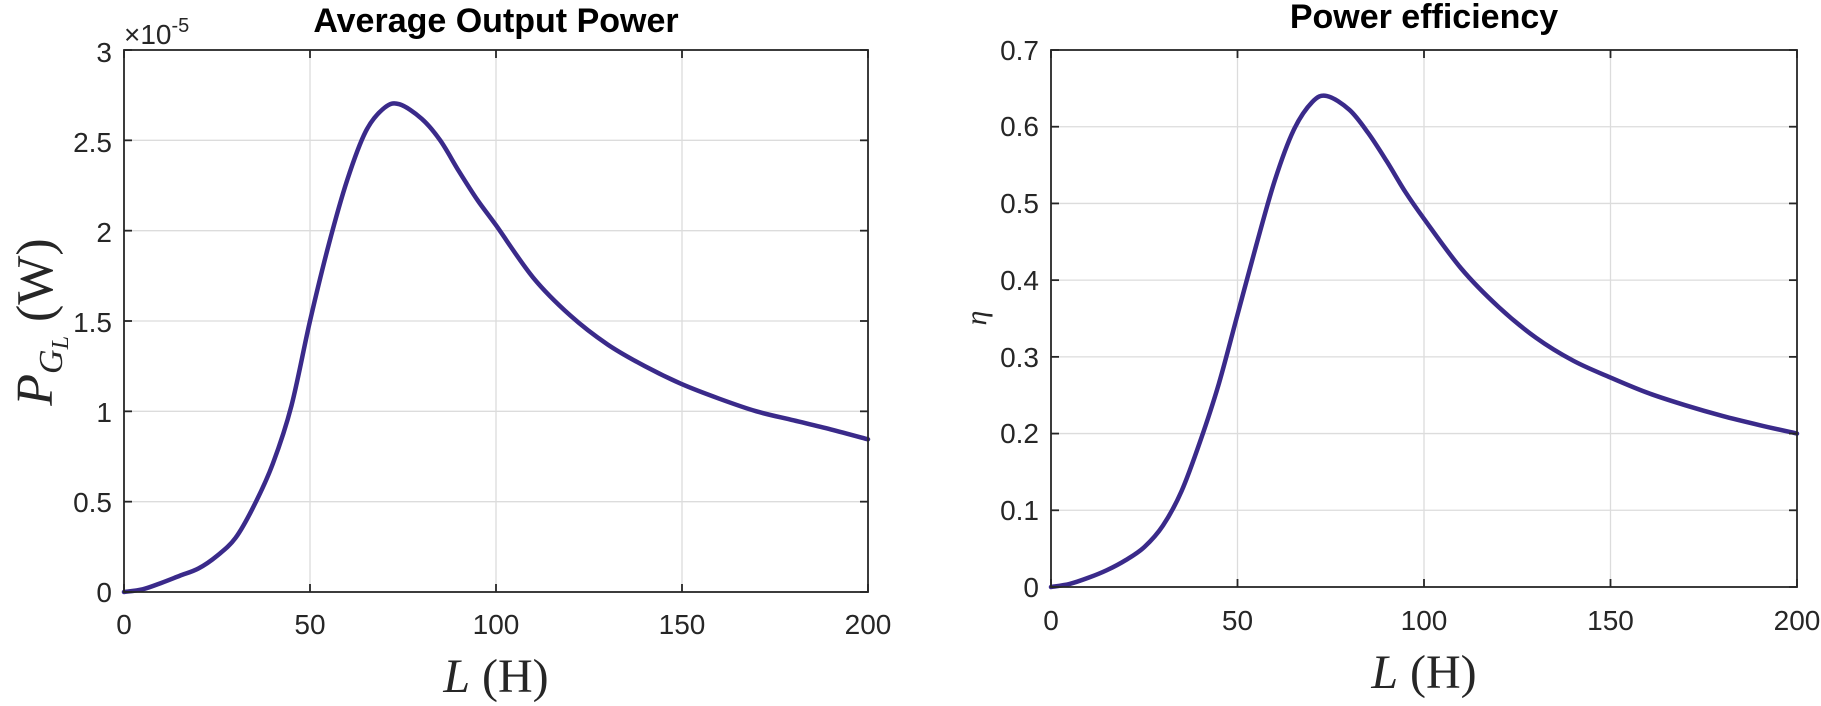 The width and height of the screenshot is (1821, 706). I want to click on y-tick-label: 0.2, so click(1019, 433).